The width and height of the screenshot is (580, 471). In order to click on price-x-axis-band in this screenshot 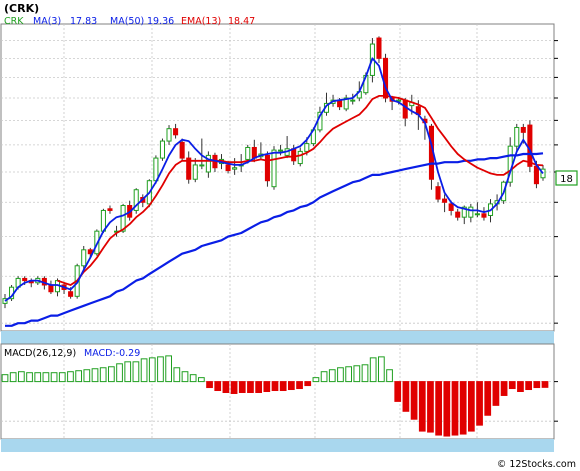, I will do `click(277, 337)`.